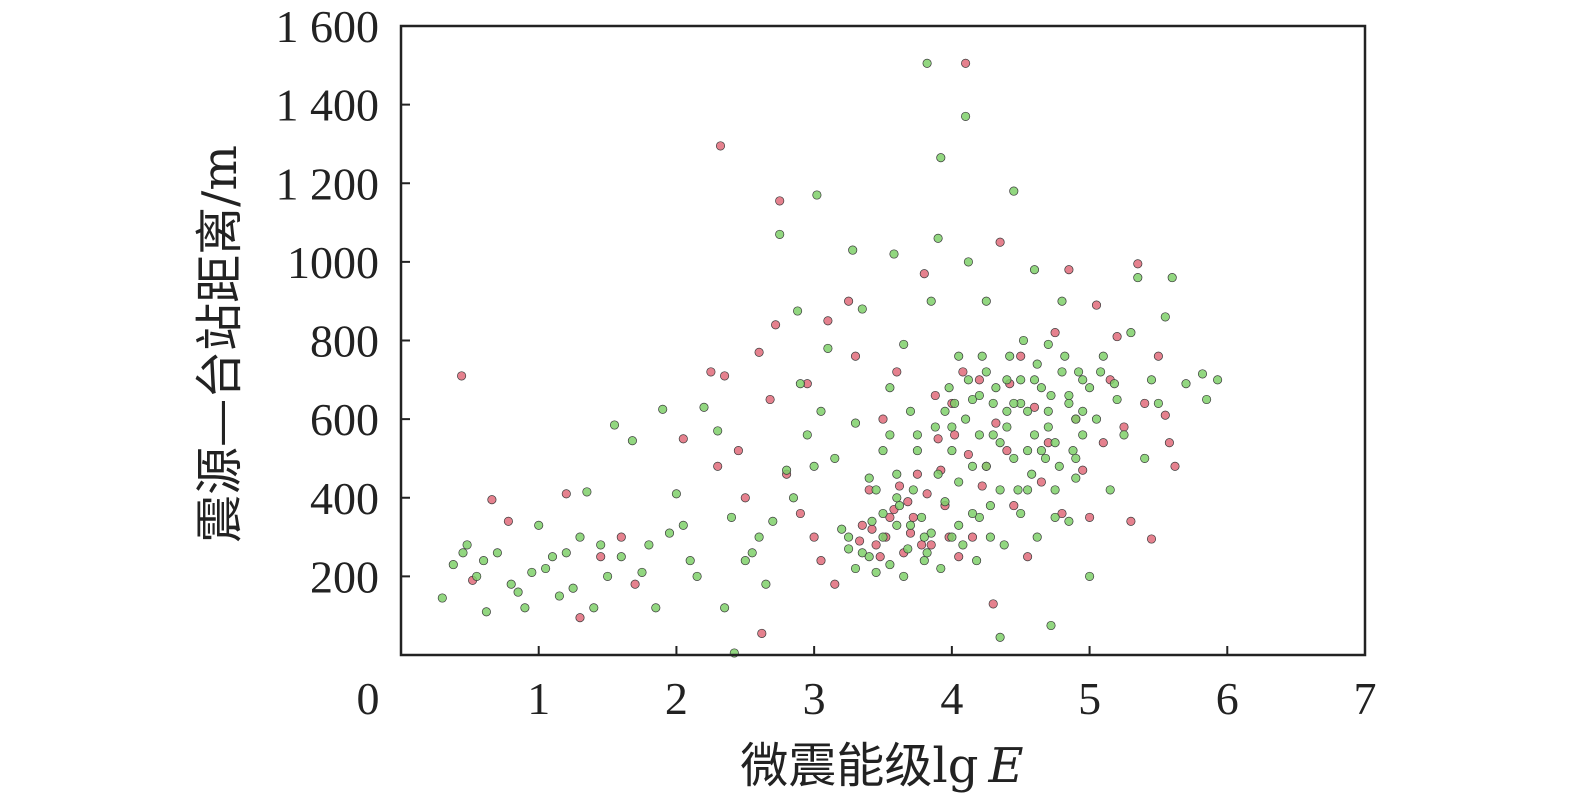 The height and width of the screenshot is (801, 1575). What do you see at coordinates (859, 766) in the screenshot?
I see `x-axis-title-text: 微震能级lg` at bounding box center [859, 766].